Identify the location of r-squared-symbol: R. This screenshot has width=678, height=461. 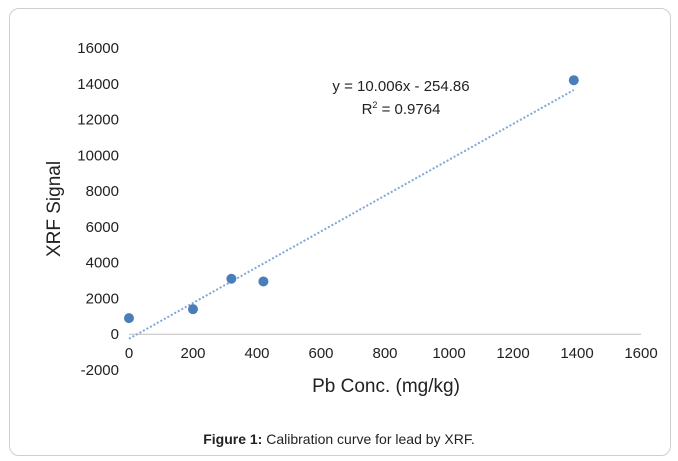
(367, 109).